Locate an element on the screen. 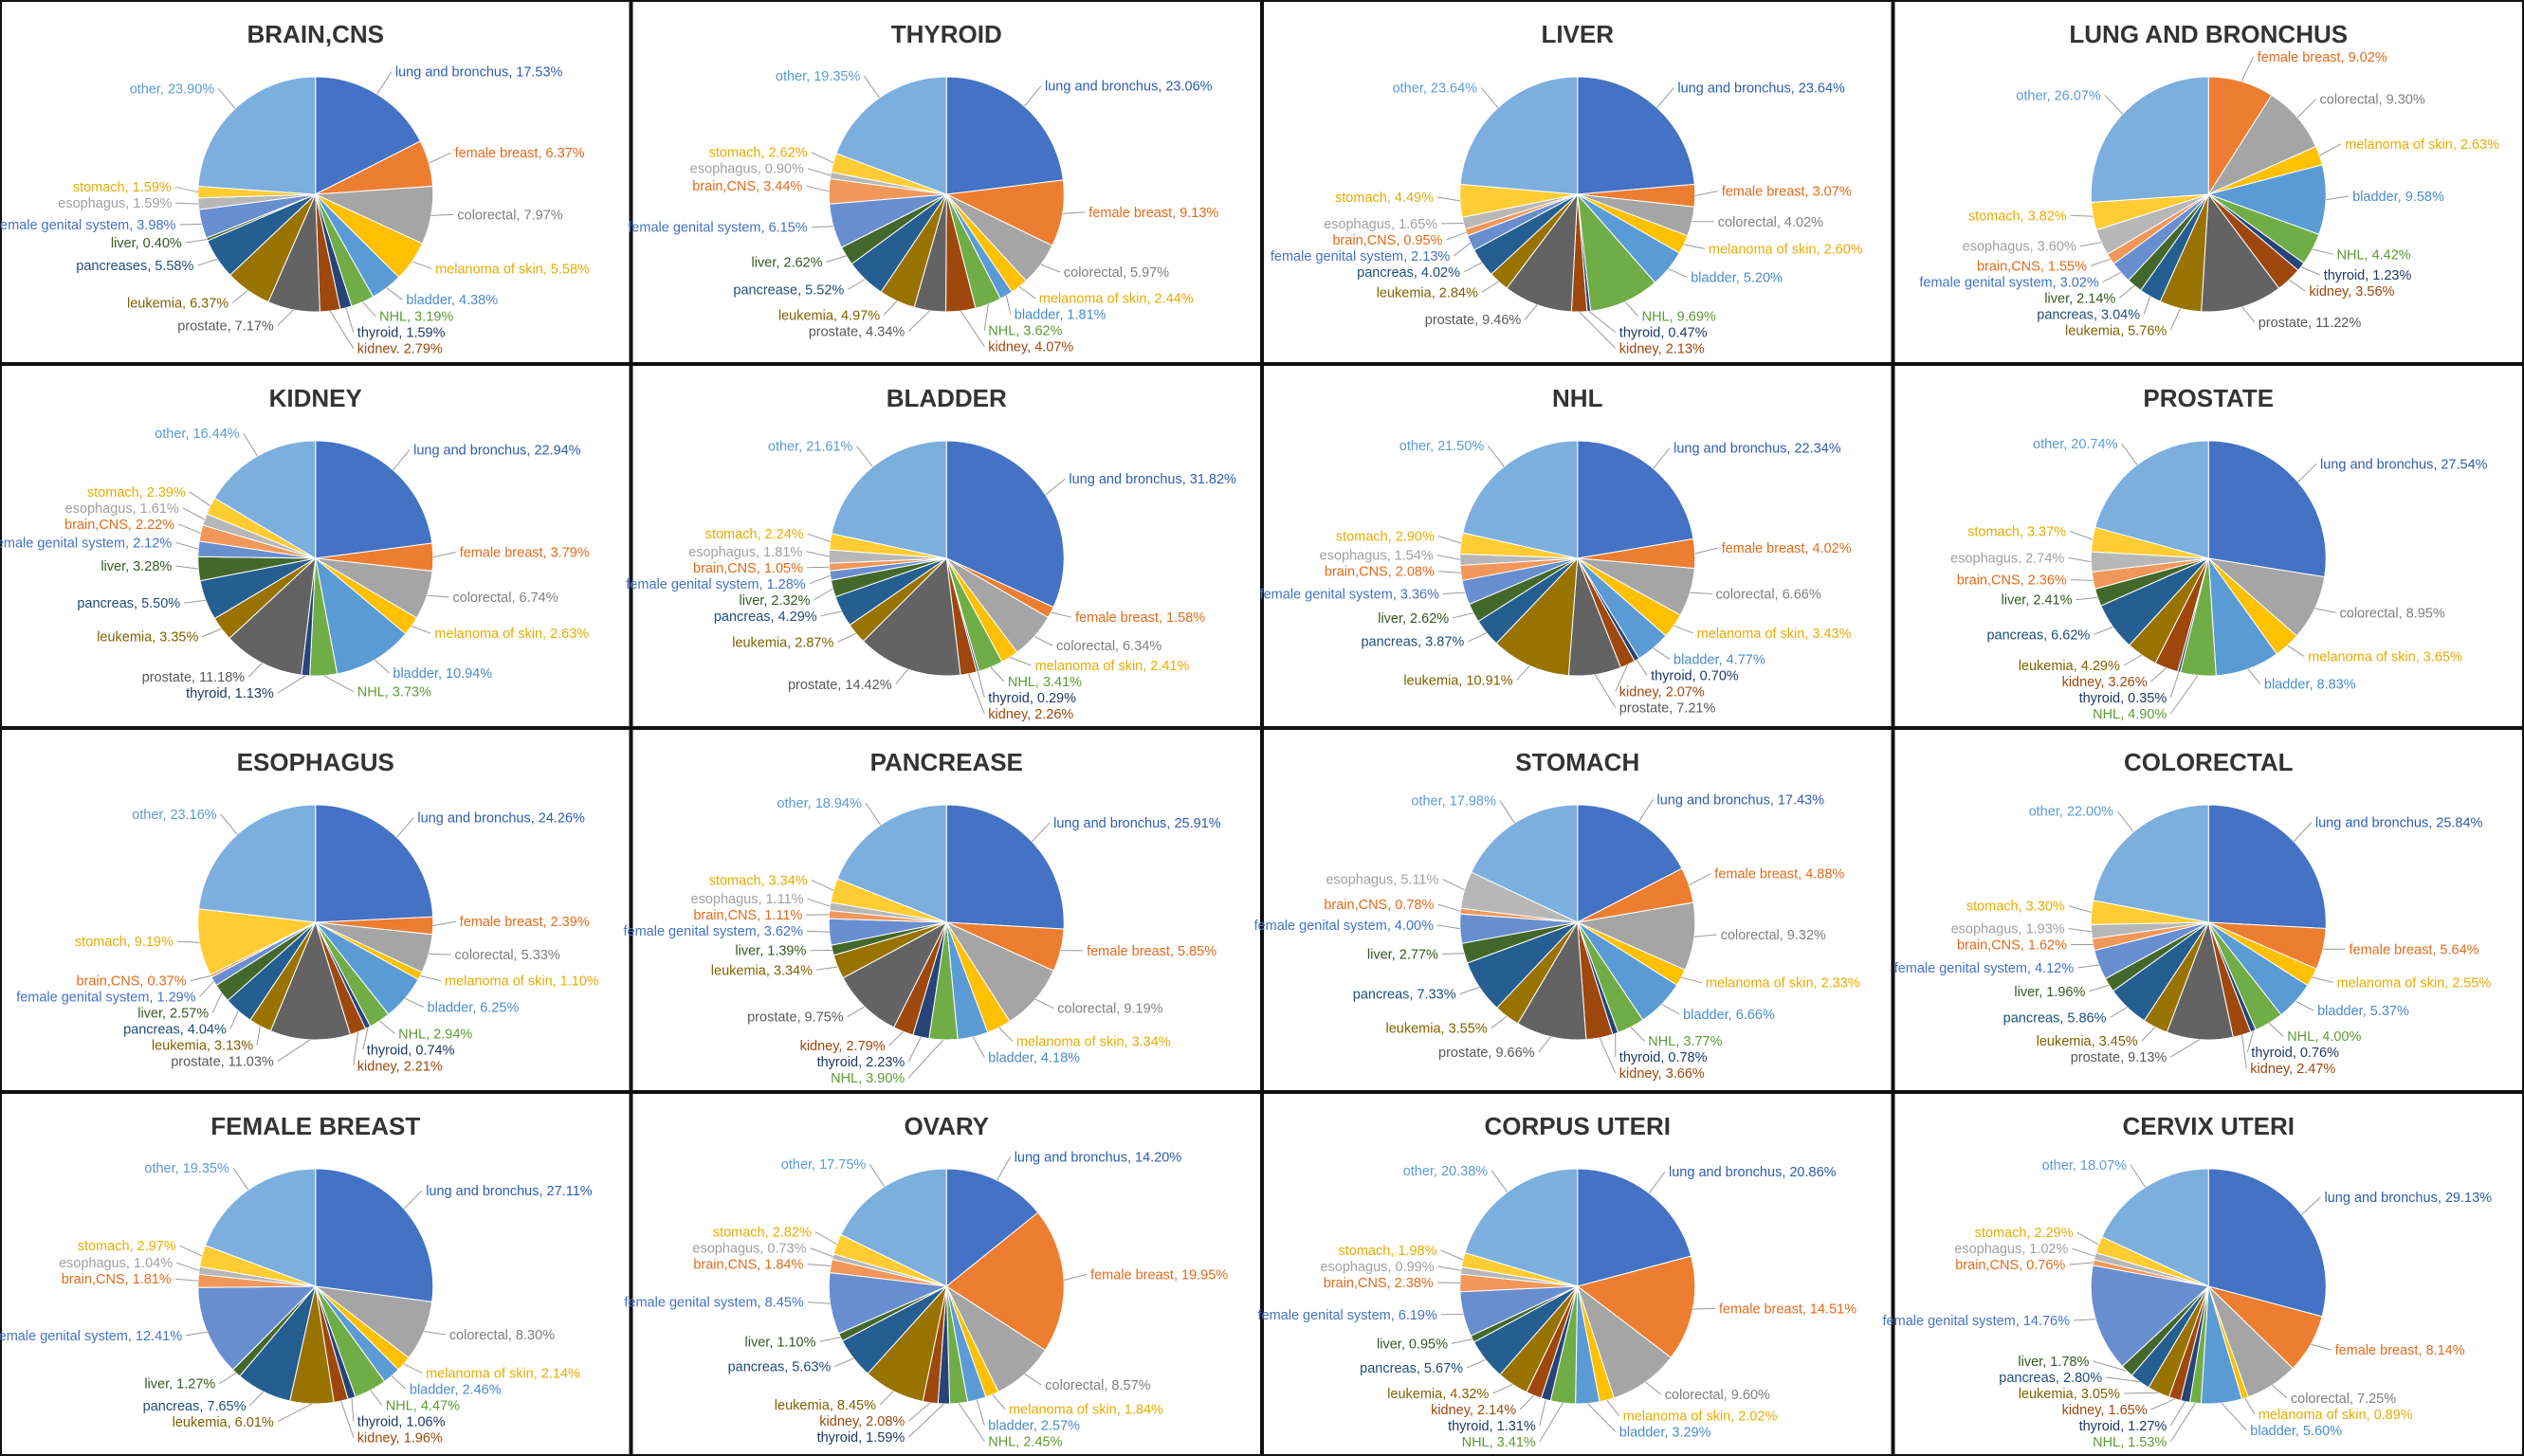  data-label-leukemia: leukemia, 3.05% is located at coordinates (2070, 1394).